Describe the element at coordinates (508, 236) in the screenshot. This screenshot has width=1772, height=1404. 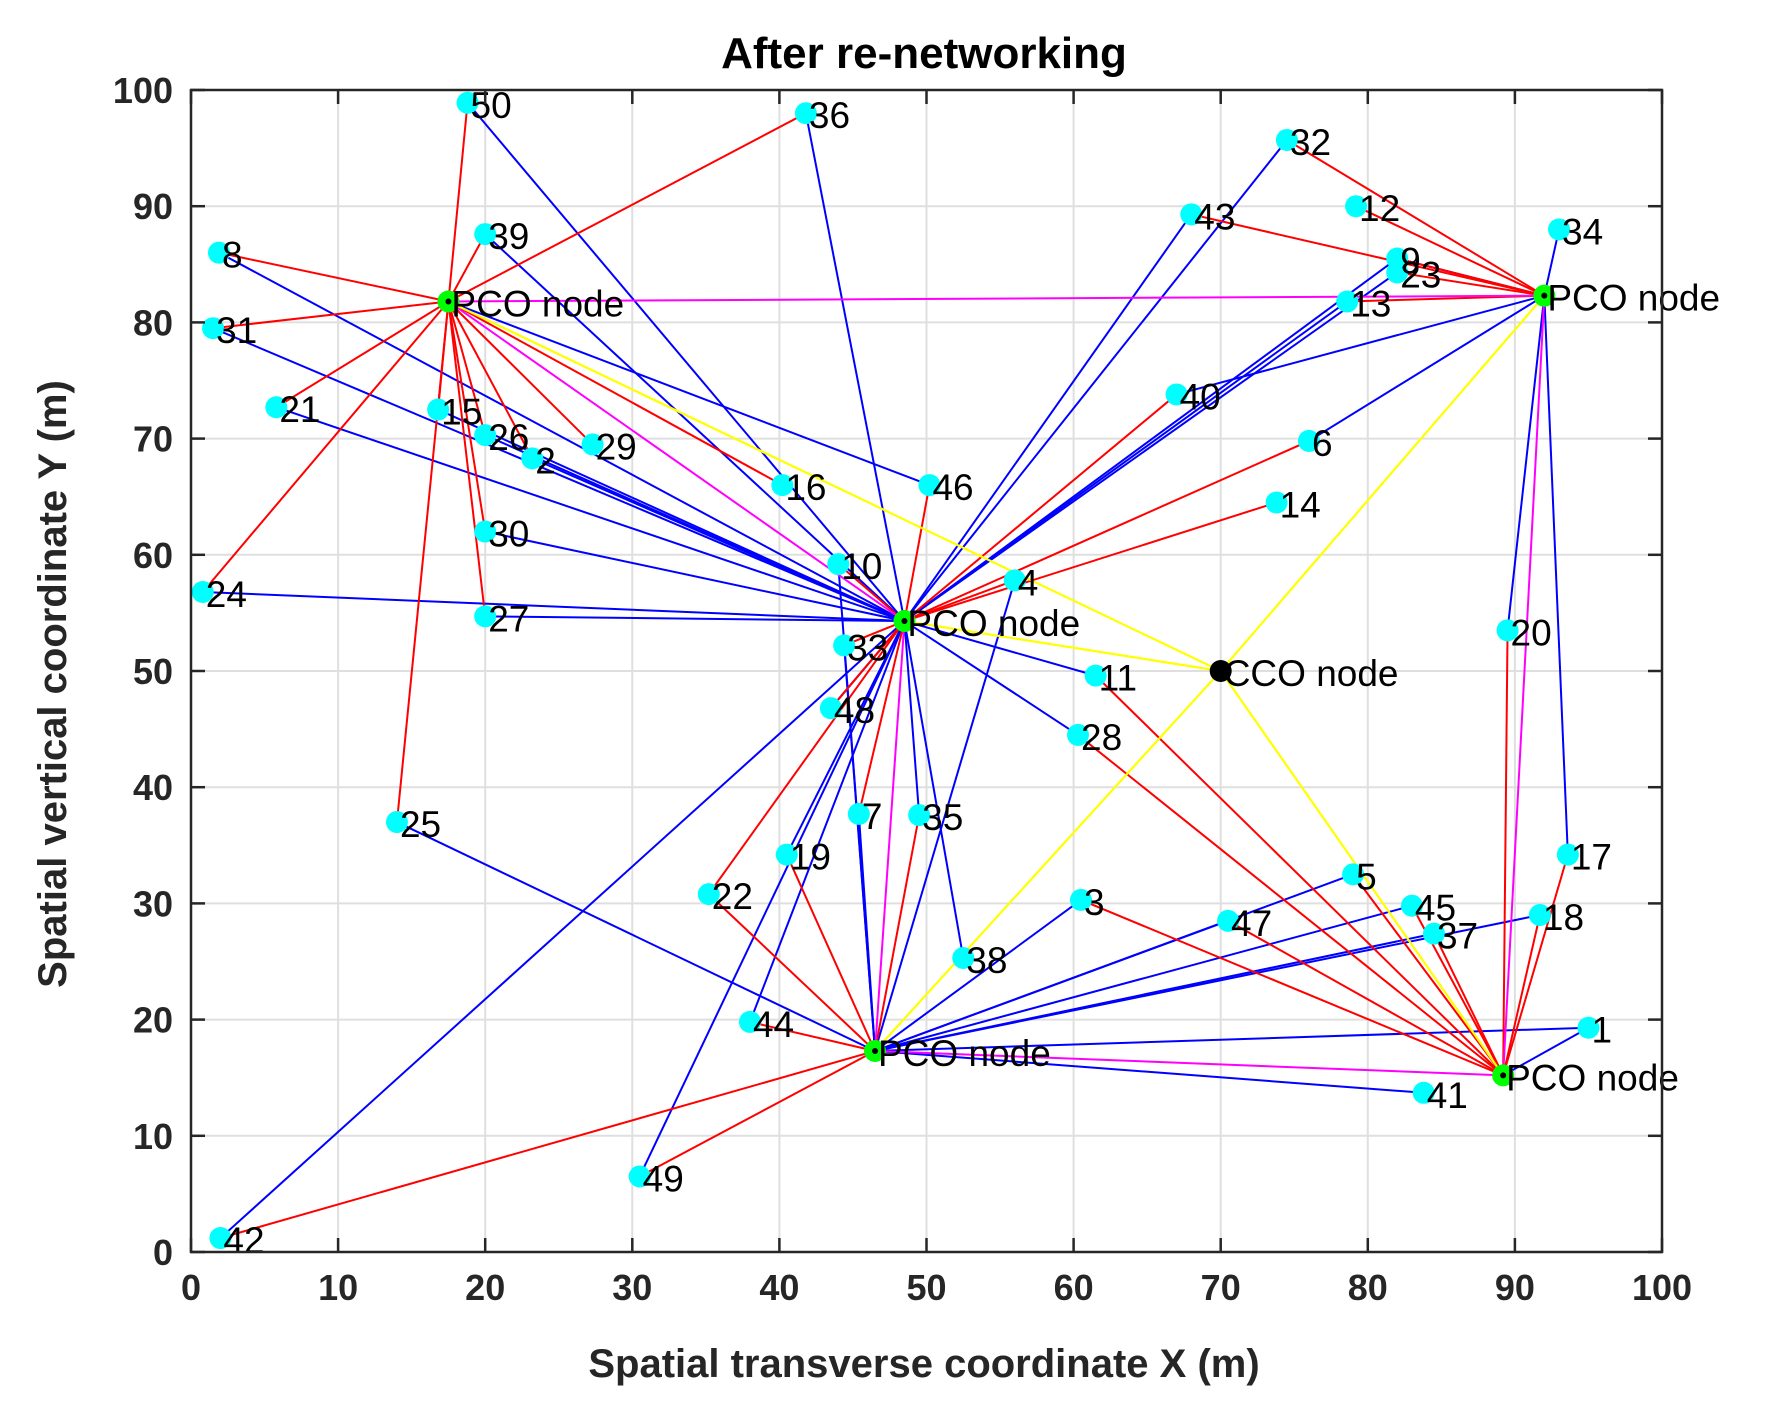
I see `node-label: 39` at that location.